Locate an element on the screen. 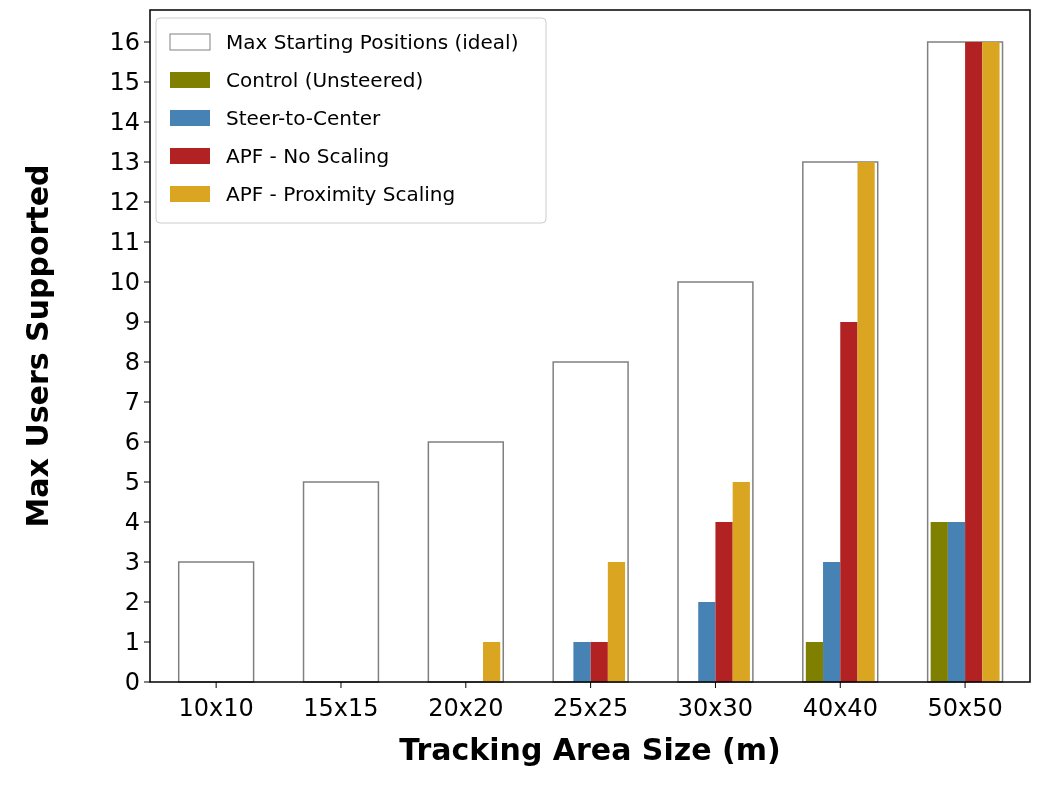  x-tick-label: 30x30 is located at coordinates (715, 708).